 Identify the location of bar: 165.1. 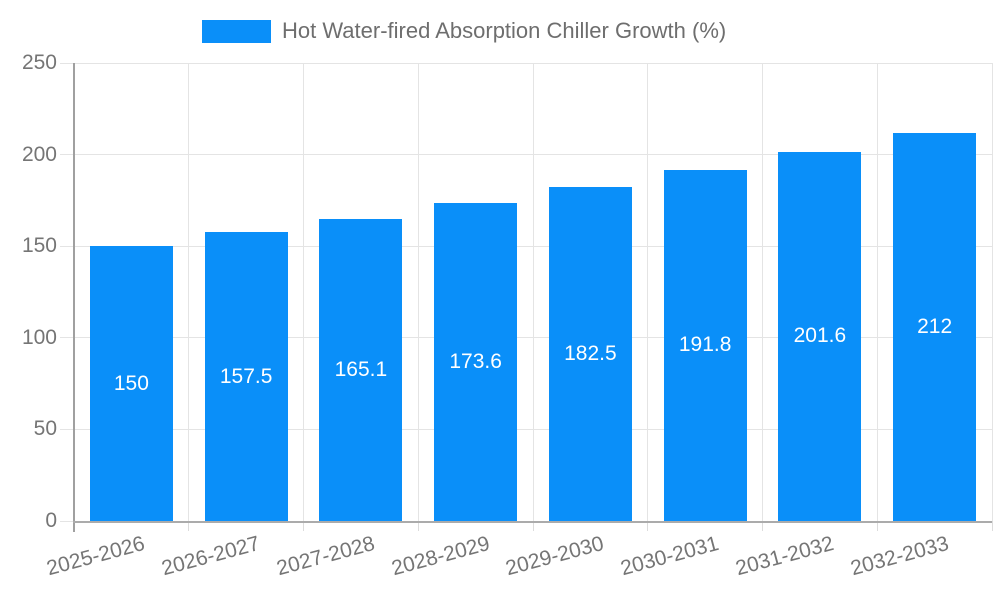
(361, 369).